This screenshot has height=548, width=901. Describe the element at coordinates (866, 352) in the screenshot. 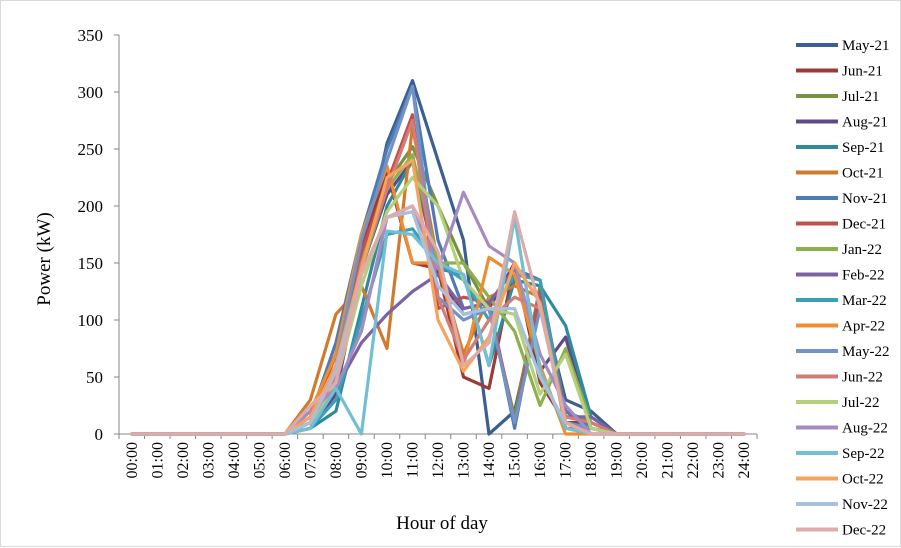

I see `legend-label: May-22` at that location.